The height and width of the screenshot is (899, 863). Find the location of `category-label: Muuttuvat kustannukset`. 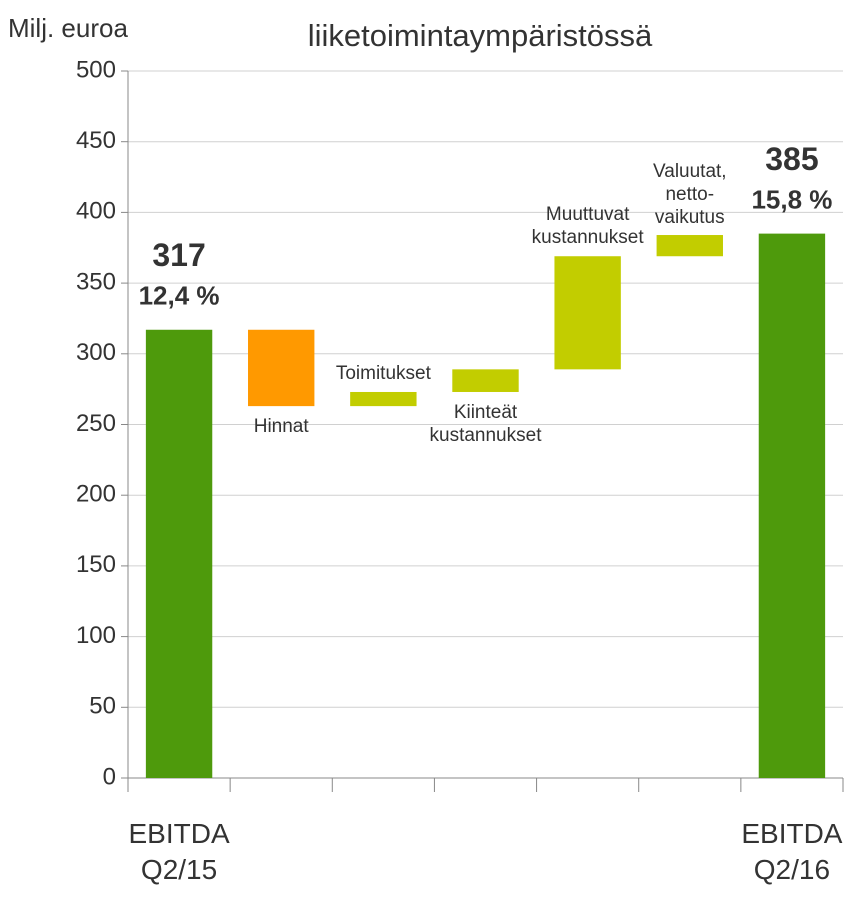

category-label: Muuttuvat kustannukset is located at coordinates (587, 226).